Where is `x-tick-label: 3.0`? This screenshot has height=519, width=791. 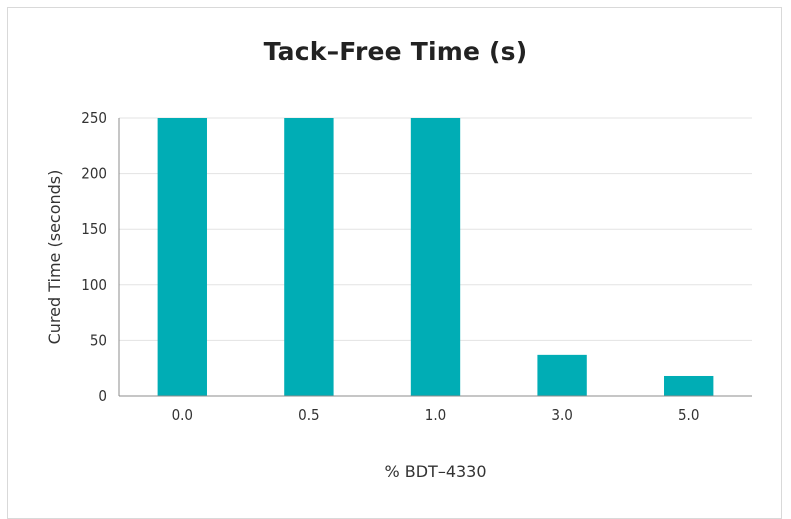
x-tick-label: 3.0 is located at coordinates (561, 415).